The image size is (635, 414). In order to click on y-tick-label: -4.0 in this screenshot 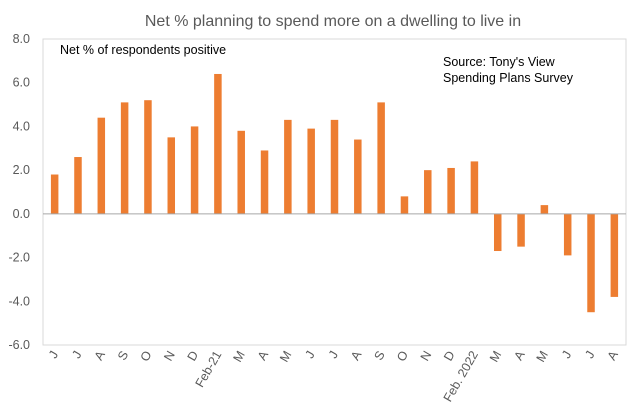, I will do `click(19, 301)`.